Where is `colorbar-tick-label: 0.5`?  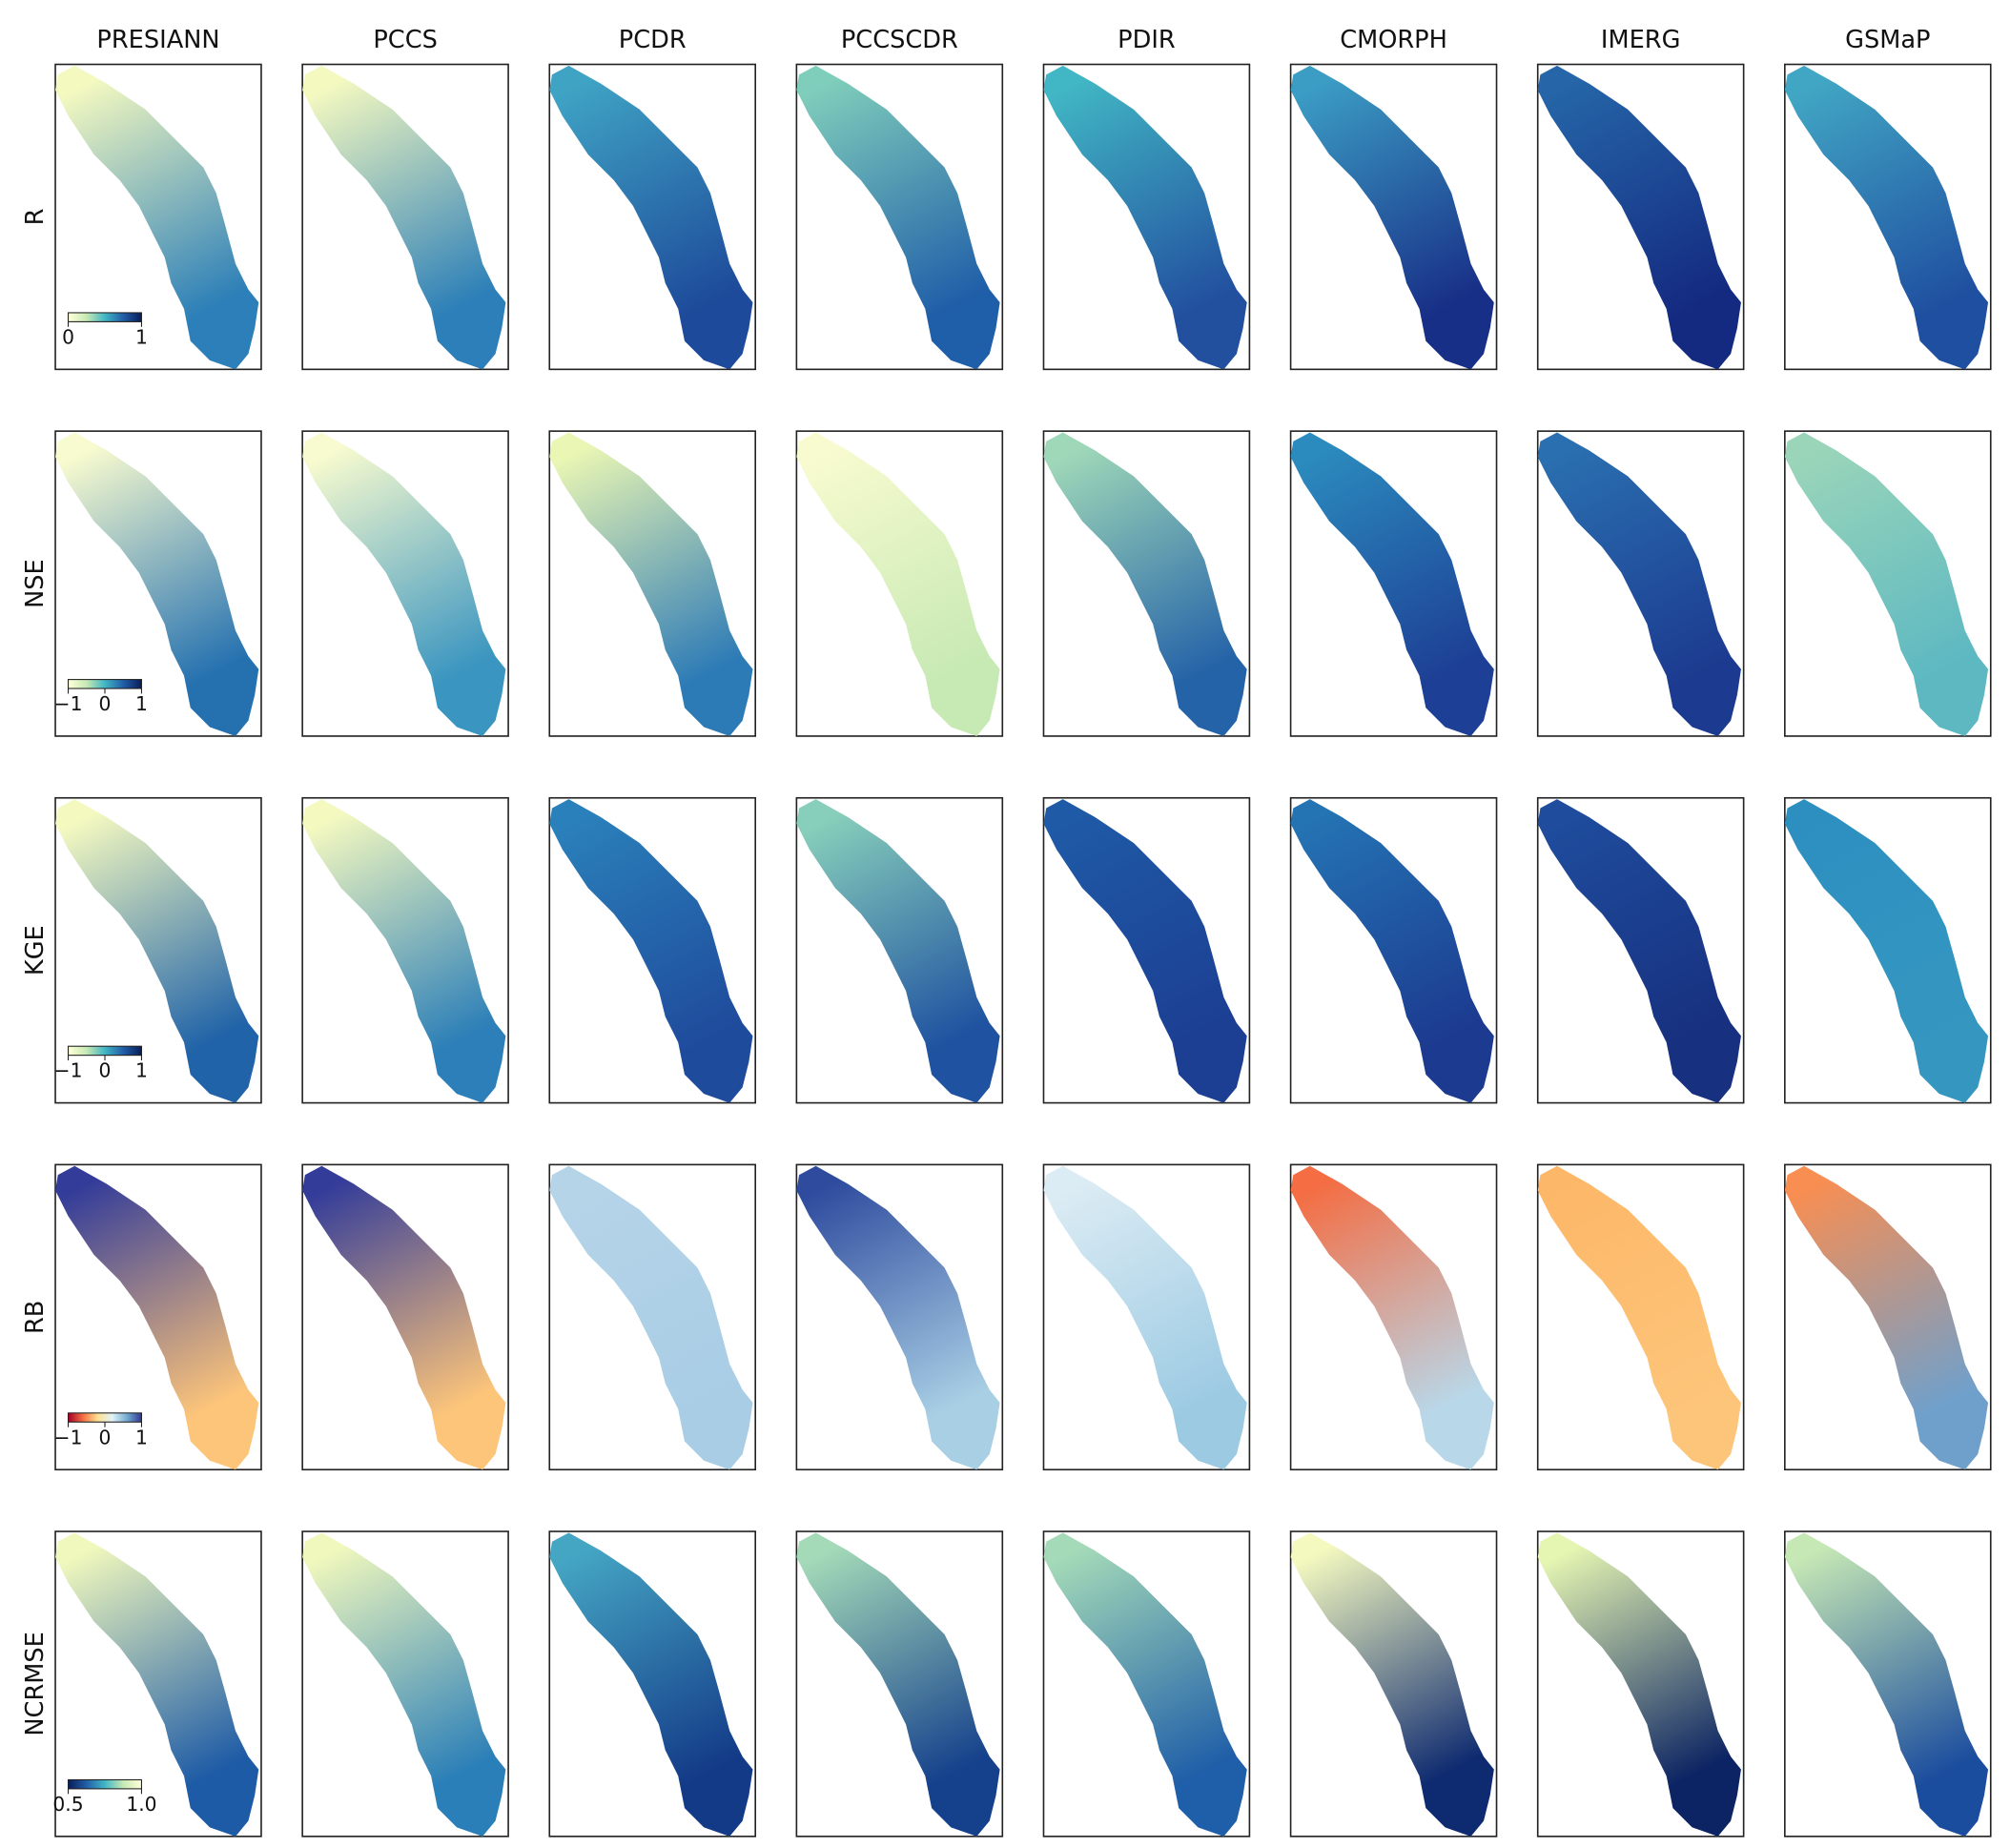 colorbar-tick-label: 0.5 is located at coordinates (67, 1805).